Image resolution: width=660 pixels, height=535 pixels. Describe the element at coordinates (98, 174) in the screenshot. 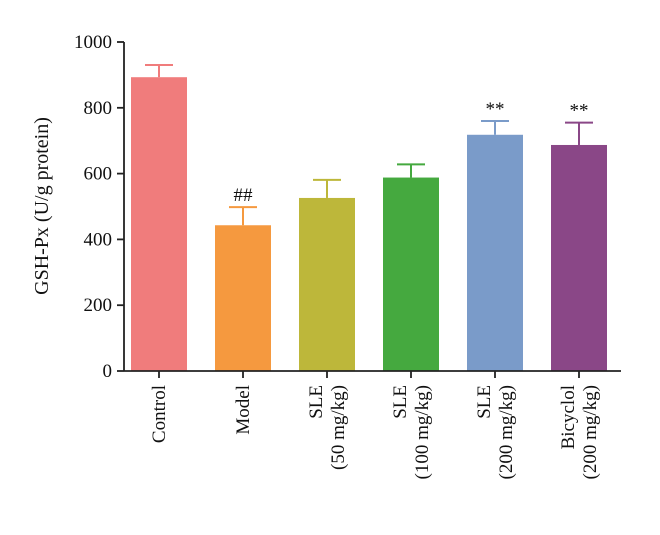

I see `y-tick-label: 600` at that location.